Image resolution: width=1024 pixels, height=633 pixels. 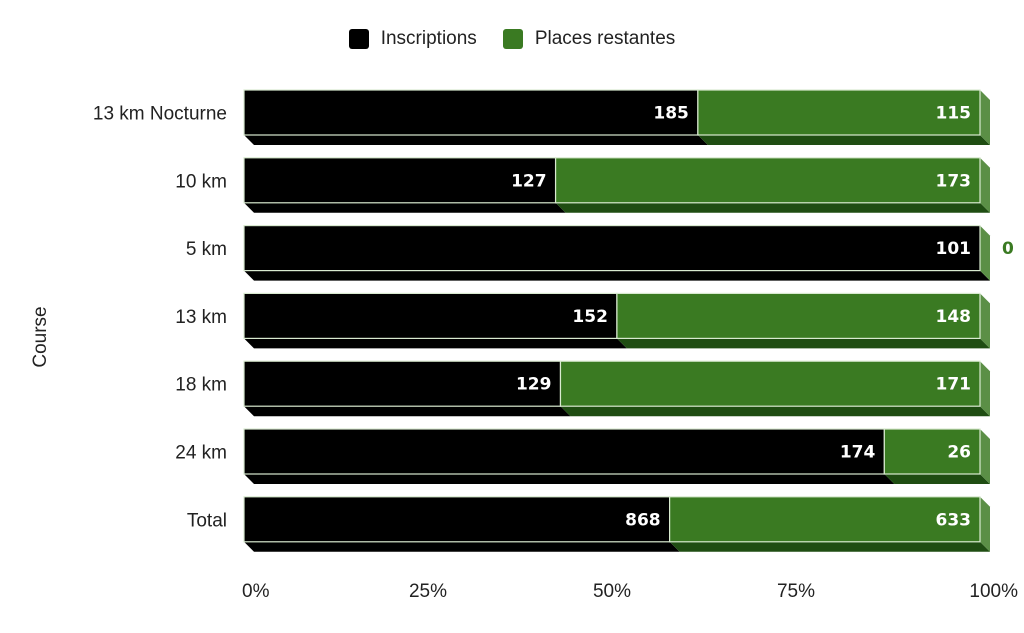 What do you see at coordinates (993, 591) in the screenshot?
I see `x-tick-label: 100%` at bounding box center [993, 591].